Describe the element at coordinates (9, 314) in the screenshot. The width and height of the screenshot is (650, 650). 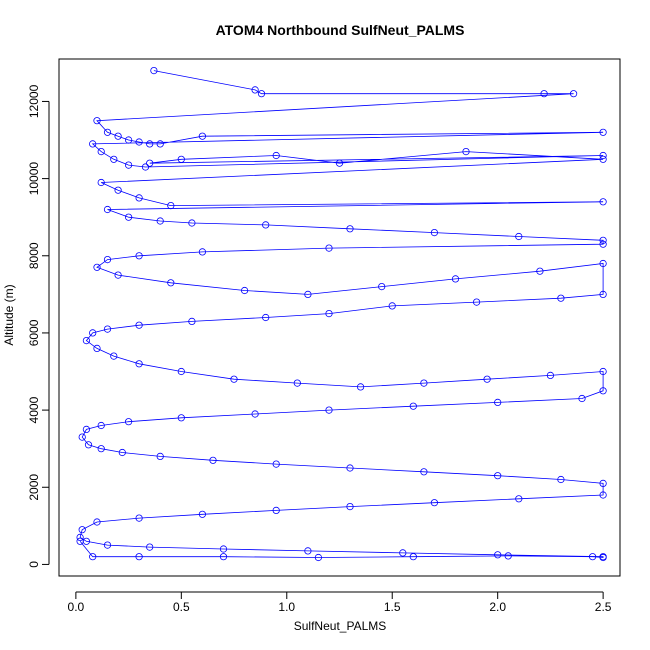
I see `y-axis-label: Altitude (m)` at that location.